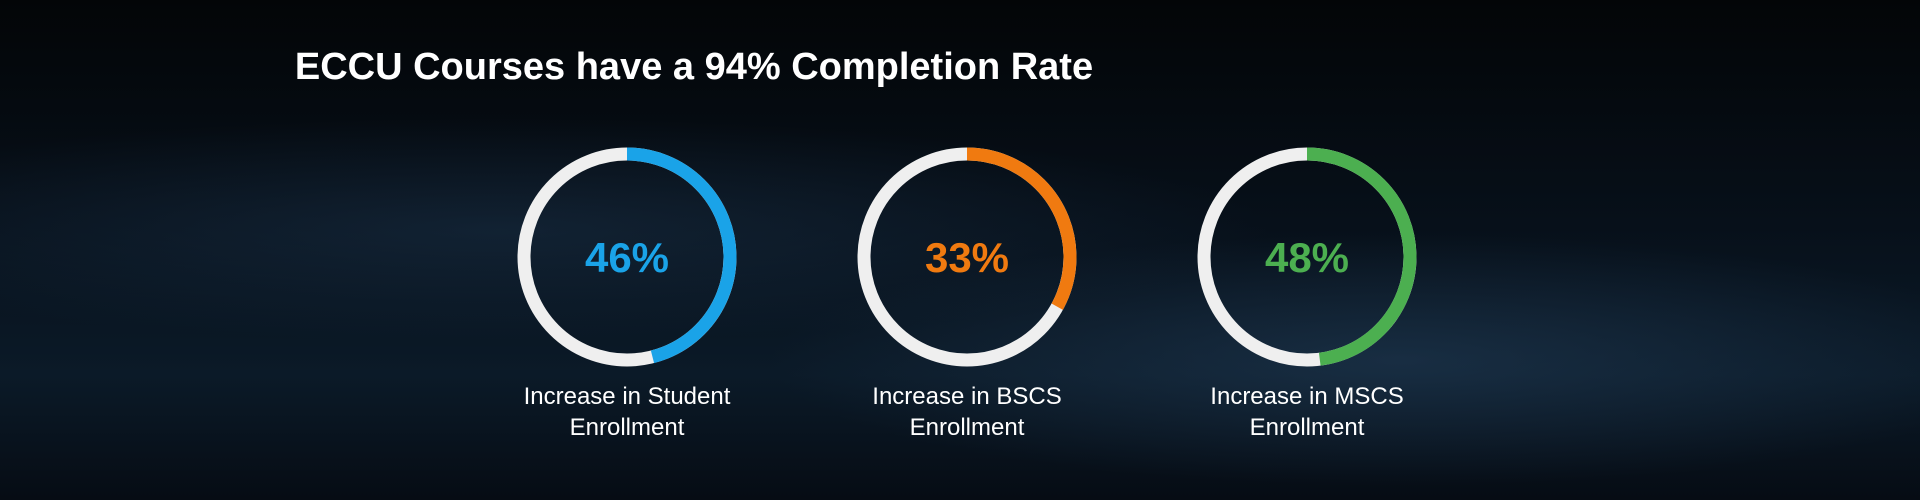 The height and width of the screenshot is (500, 1920). I want to click on value-label: 48%, so click(1307, 257).